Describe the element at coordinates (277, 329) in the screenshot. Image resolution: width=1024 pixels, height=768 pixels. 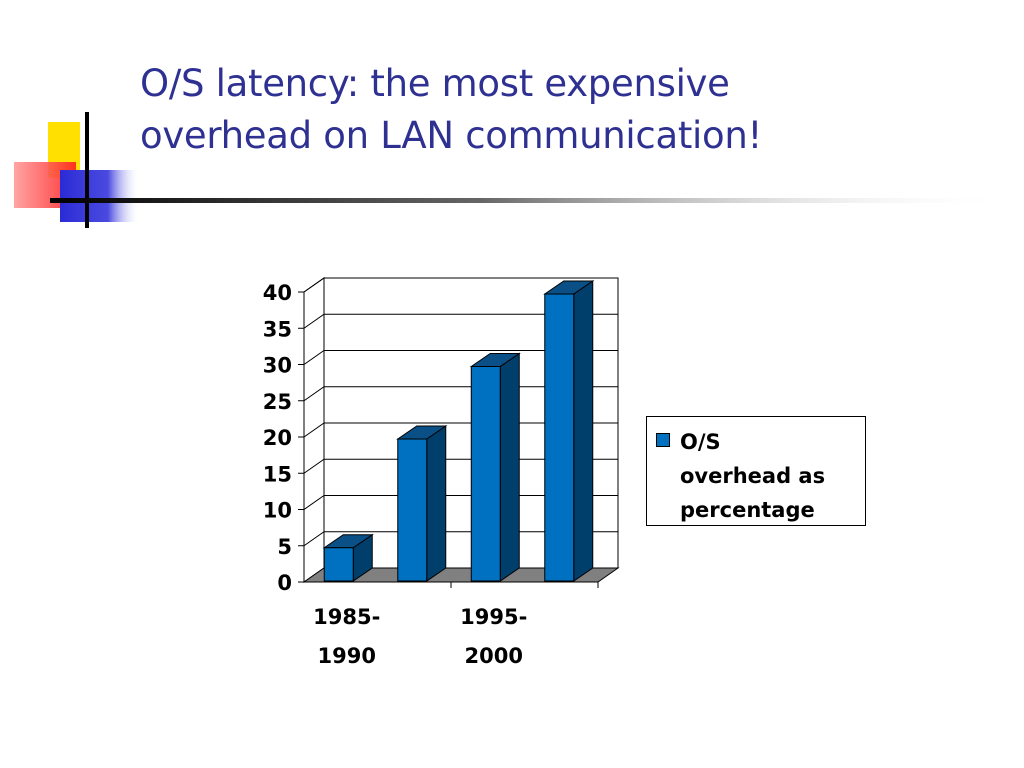
I see `y-tick-label: 35` at that location.